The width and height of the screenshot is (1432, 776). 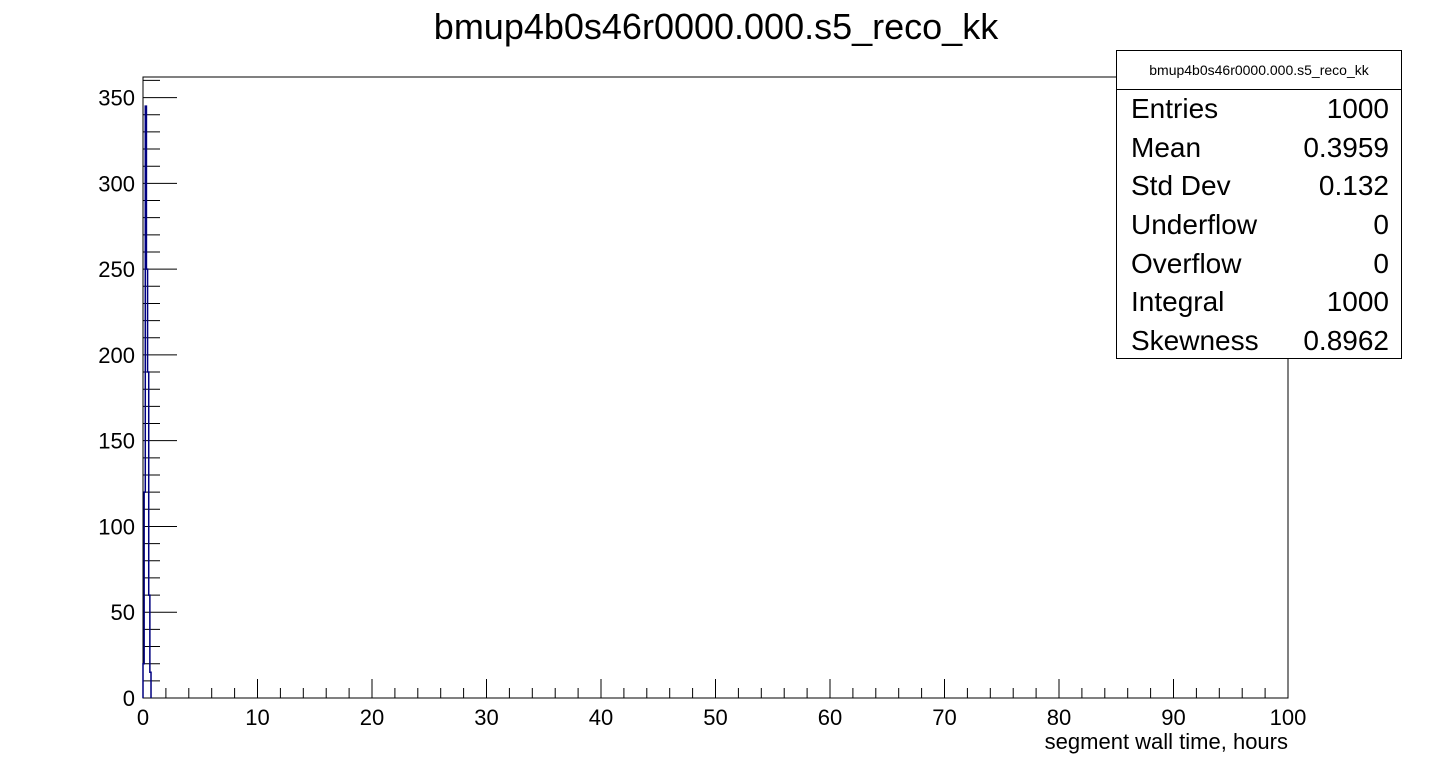 I want to click on stats-label: Skewness, so click(x=1195, y=341).